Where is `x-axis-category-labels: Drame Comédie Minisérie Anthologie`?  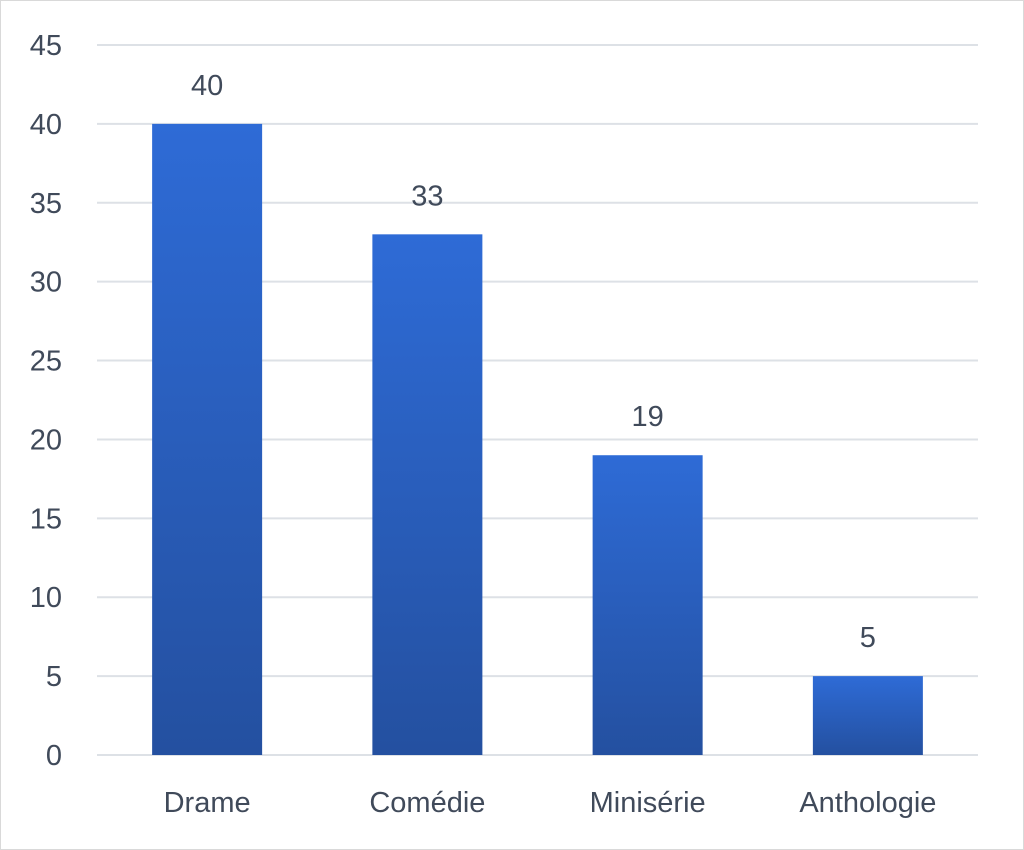
x-axis-category-labels: Drame Comédie Minisérie Anthologie is located at coordinates (550, 803).